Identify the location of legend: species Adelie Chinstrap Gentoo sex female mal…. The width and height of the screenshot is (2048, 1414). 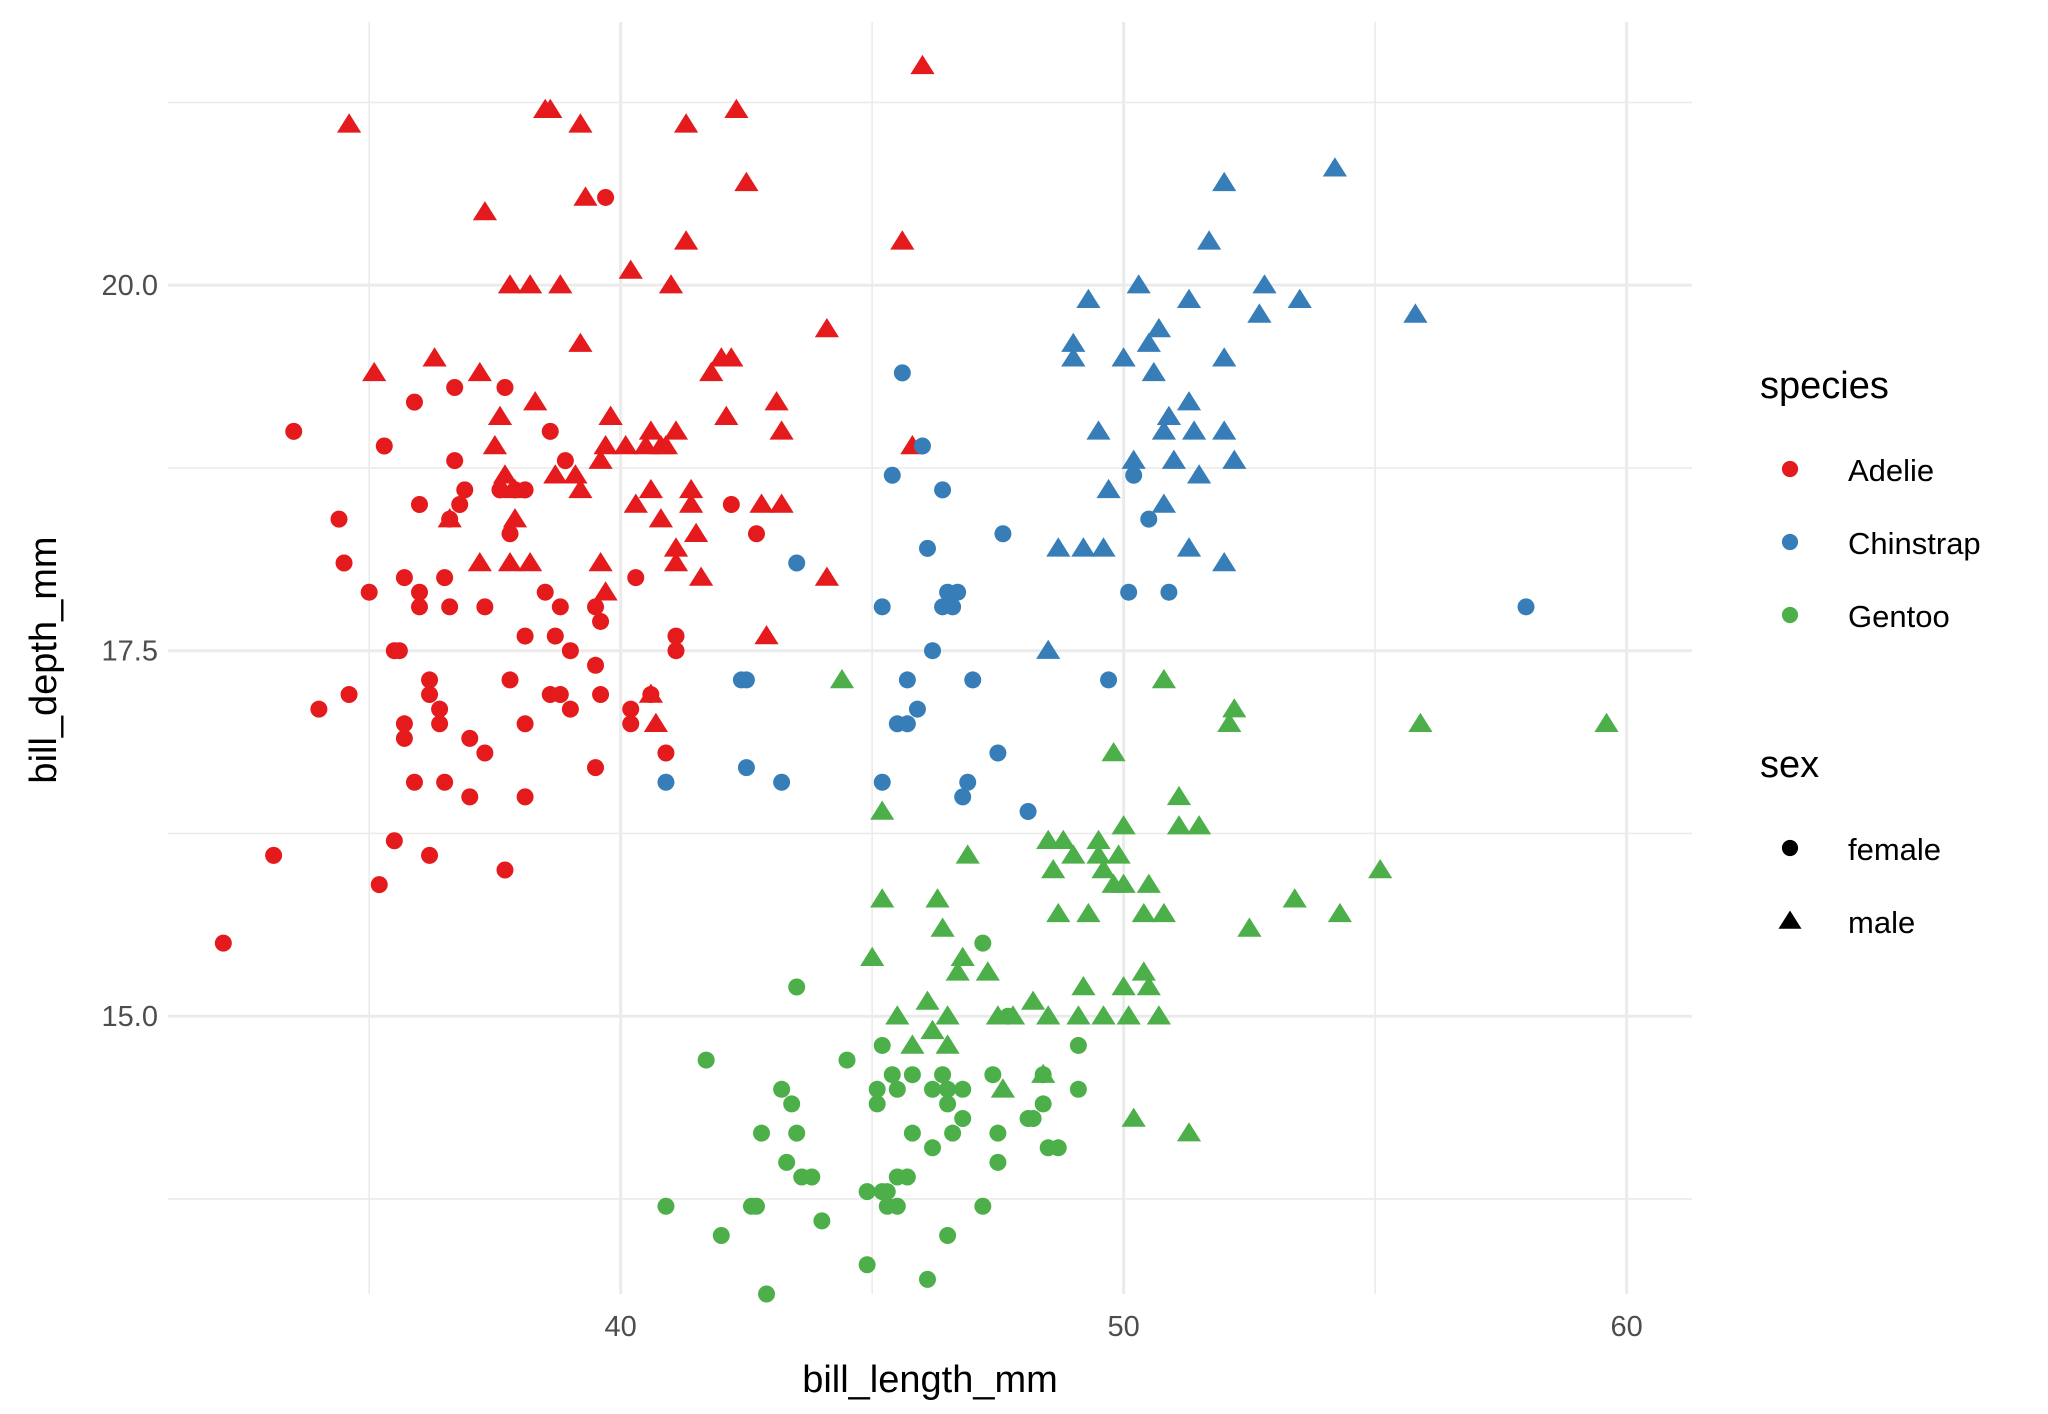
(1870, 652).